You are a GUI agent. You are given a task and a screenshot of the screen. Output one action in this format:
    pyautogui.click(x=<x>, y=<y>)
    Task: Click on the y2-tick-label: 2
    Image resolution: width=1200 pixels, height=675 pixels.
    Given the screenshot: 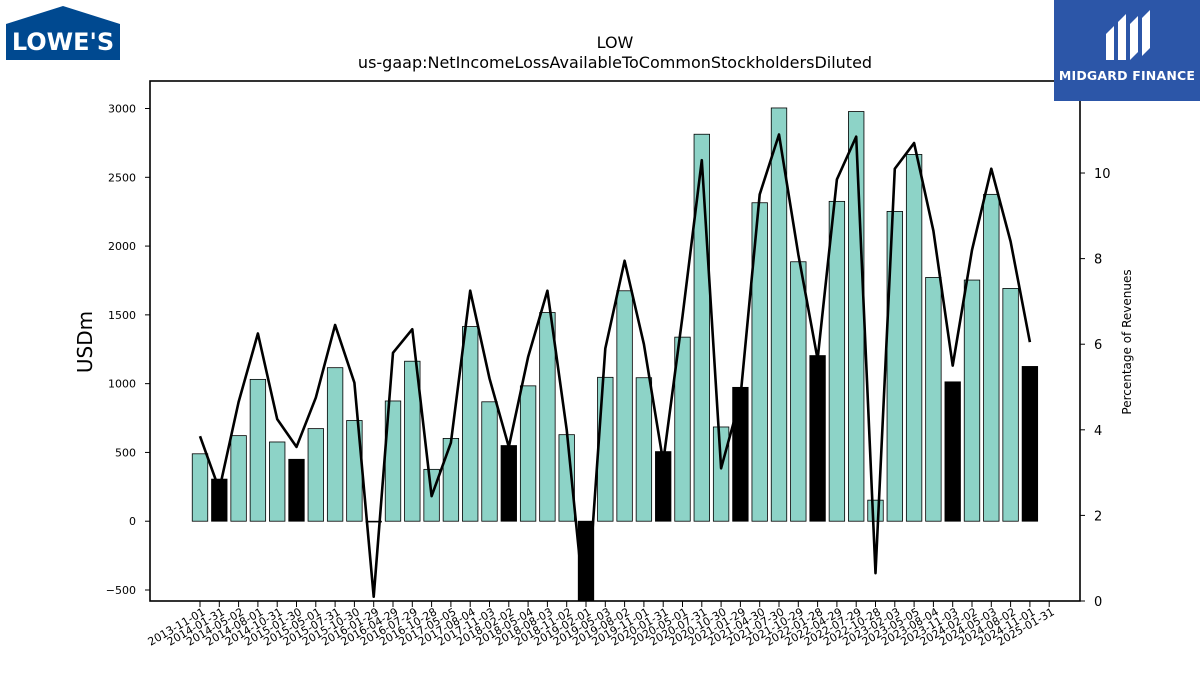 What is the action you would take?
    pyautogui.click(x=1098, y=516)
    